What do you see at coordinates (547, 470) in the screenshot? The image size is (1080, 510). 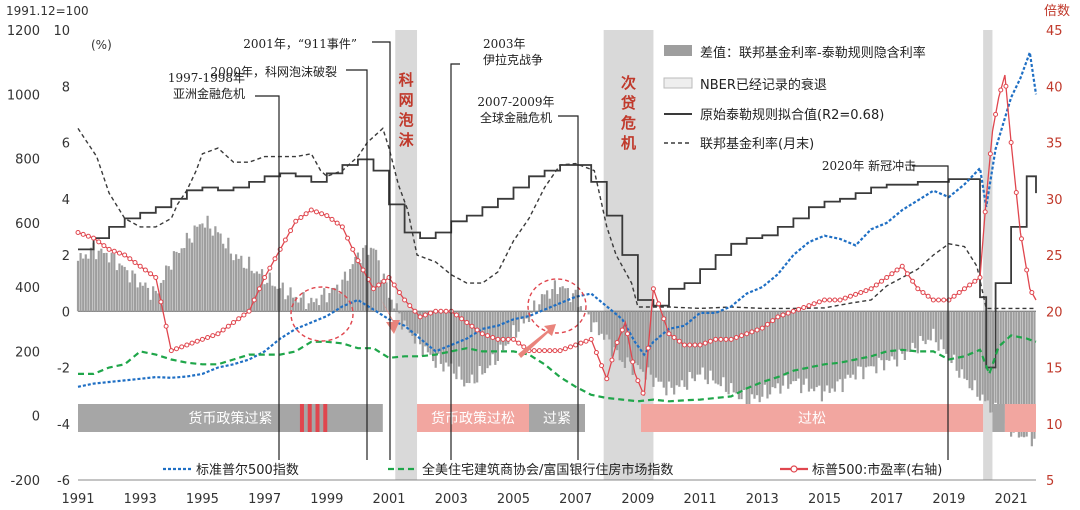 I see `bottom-legend-label: 全美住宅建筑商协会/富国银行住房市场指数` at bounding box center [547, 470].